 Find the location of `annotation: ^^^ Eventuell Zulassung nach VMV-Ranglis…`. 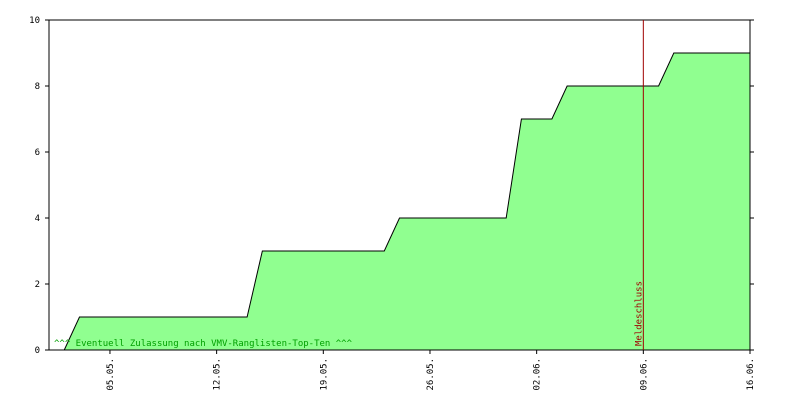

annotation: ^^^ Eventuell Zulassung nach VMV-Ranglis… is located at coordinates (203, 344).